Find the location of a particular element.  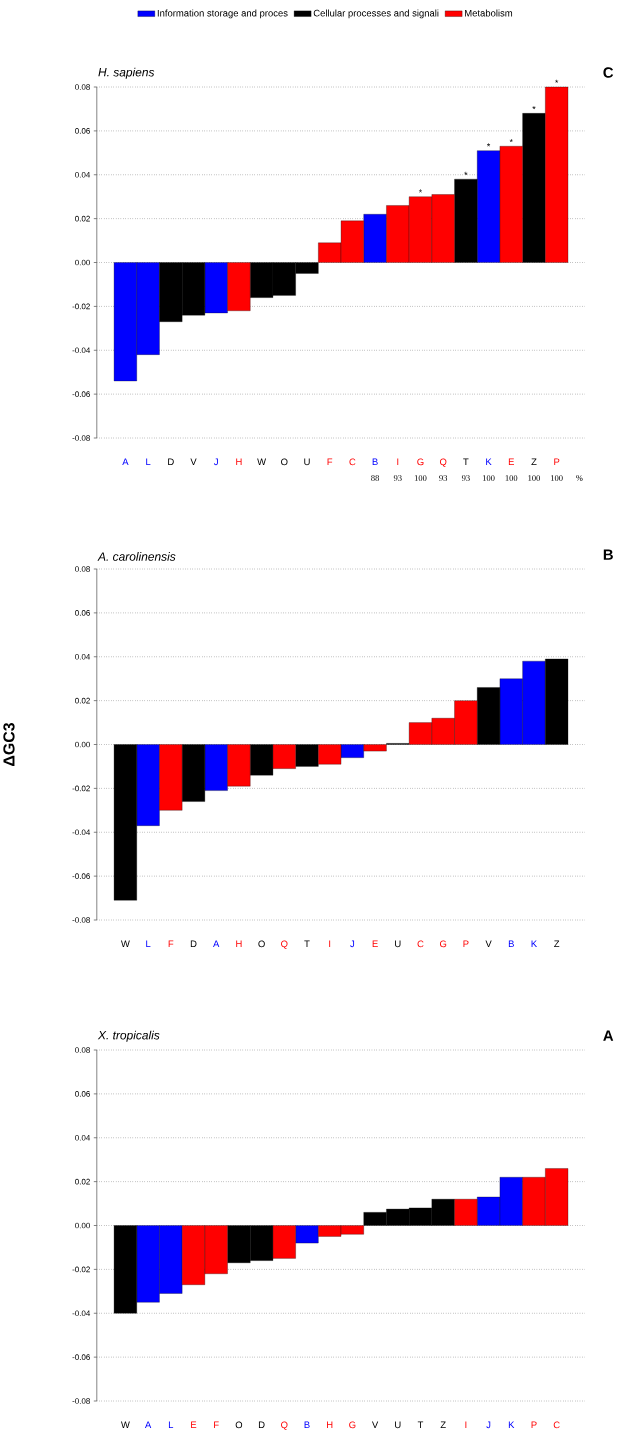

legend-label: Cellular processes and signali is located at coordinates (376, 14).